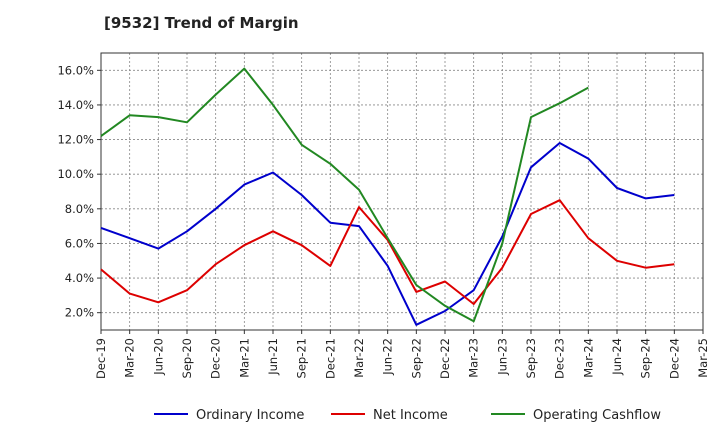 The width and height of the screenshot is (720, 440). I want to click on x-tick-label: Dec-21, so click(330, 358).